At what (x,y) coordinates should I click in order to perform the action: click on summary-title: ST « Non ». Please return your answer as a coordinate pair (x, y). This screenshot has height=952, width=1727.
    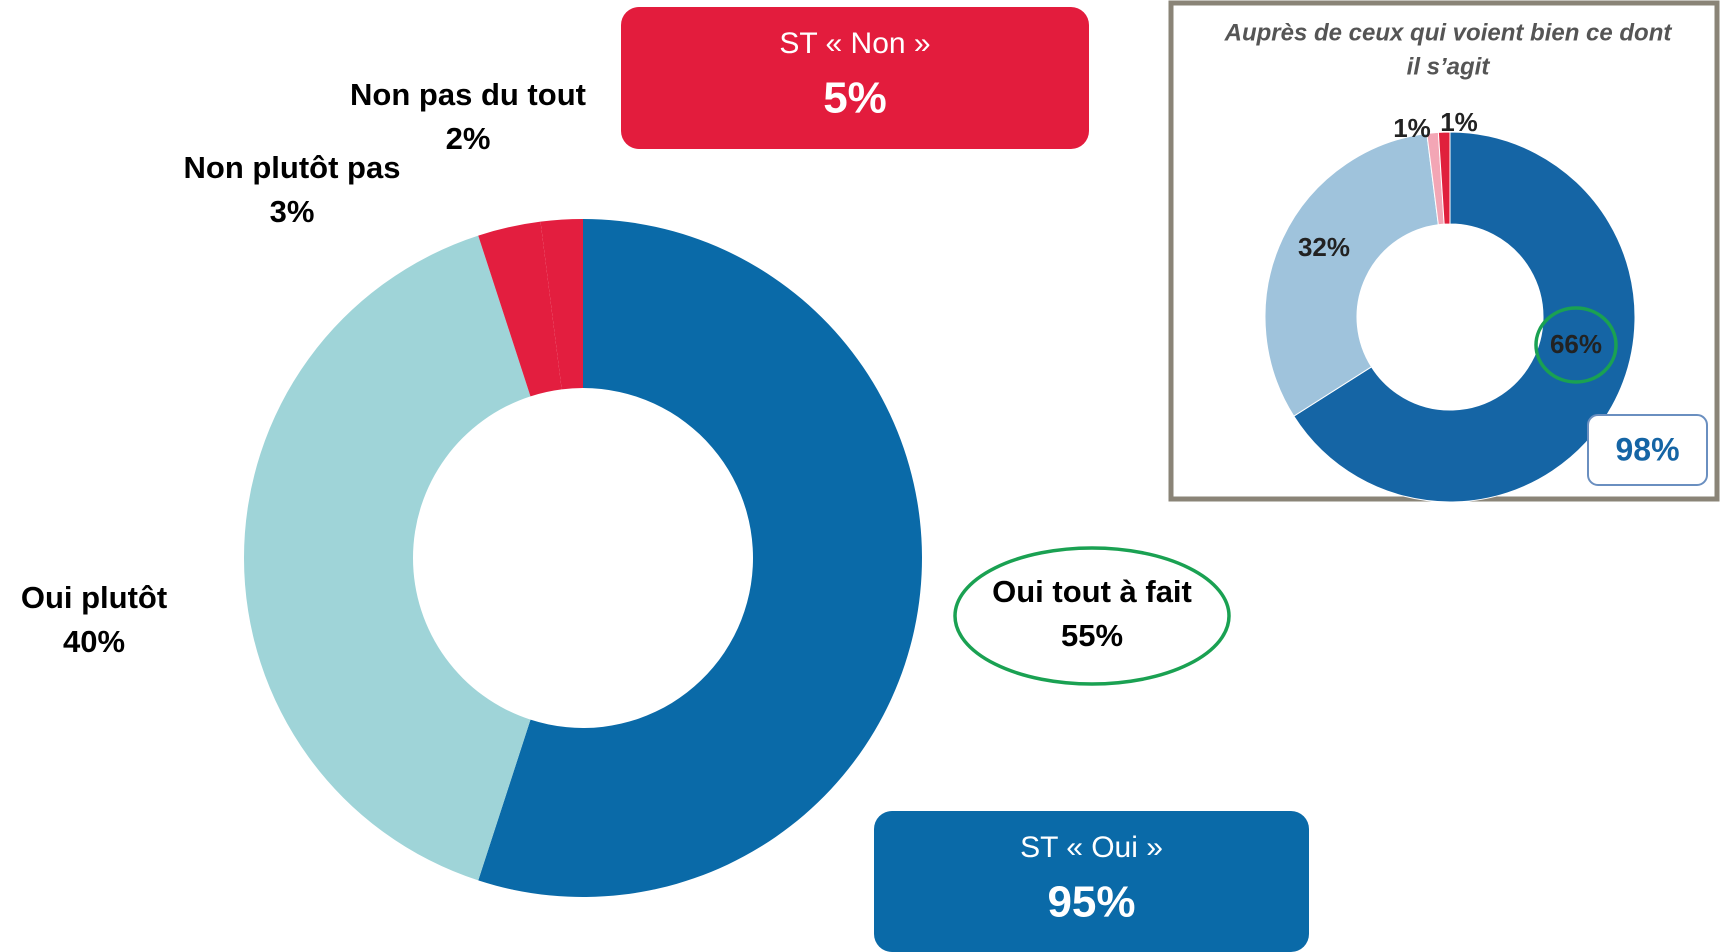
    Looking at the image, I should click on (854, 43).